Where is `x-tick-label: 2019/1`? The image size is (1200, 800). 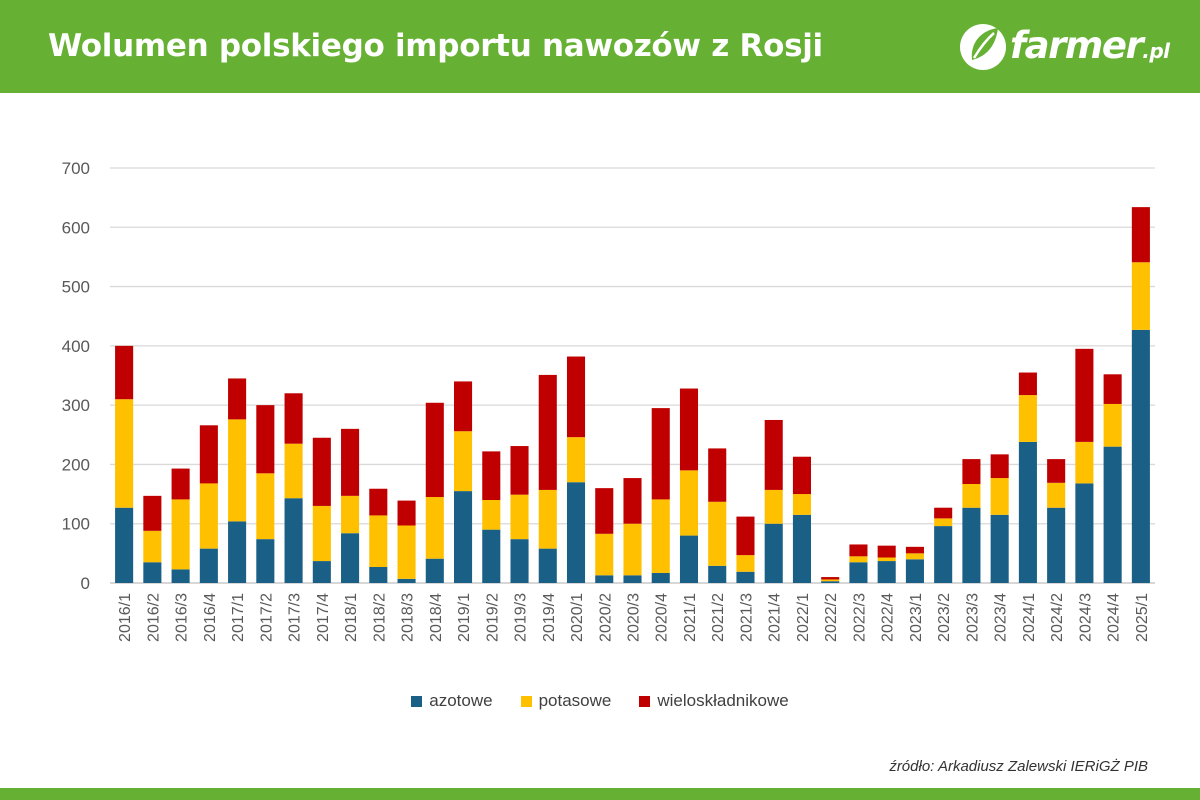
x-tick-label: 2019/1 is located at coordinates (464, 617).